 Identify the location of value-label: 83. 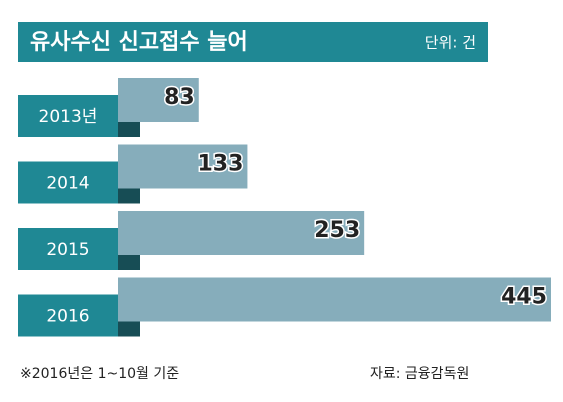
(179, 97).